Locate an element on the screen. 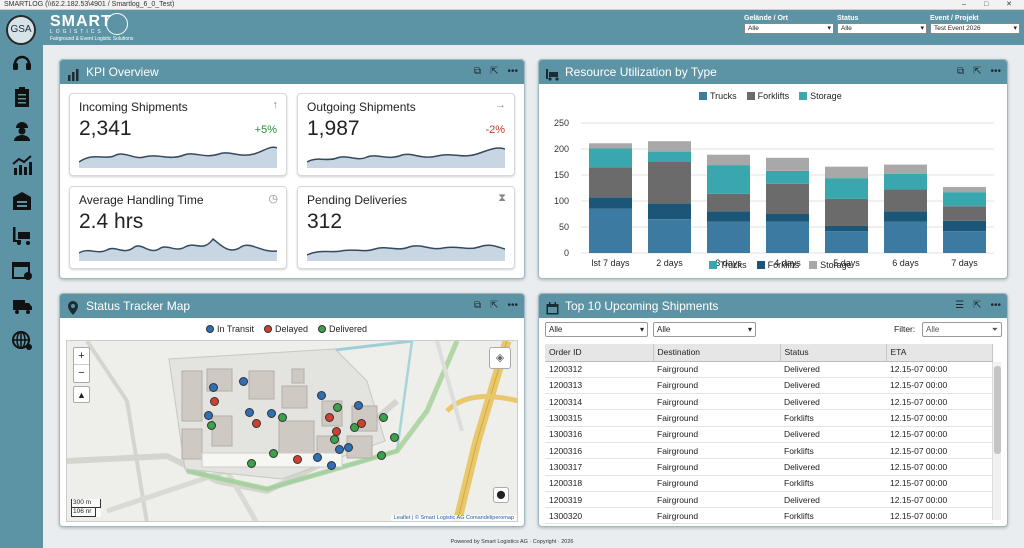 Image resolution: width=1024 pixels, height=548 pixels. x-tick-label: 5 days is located at coordinates (846, 263).